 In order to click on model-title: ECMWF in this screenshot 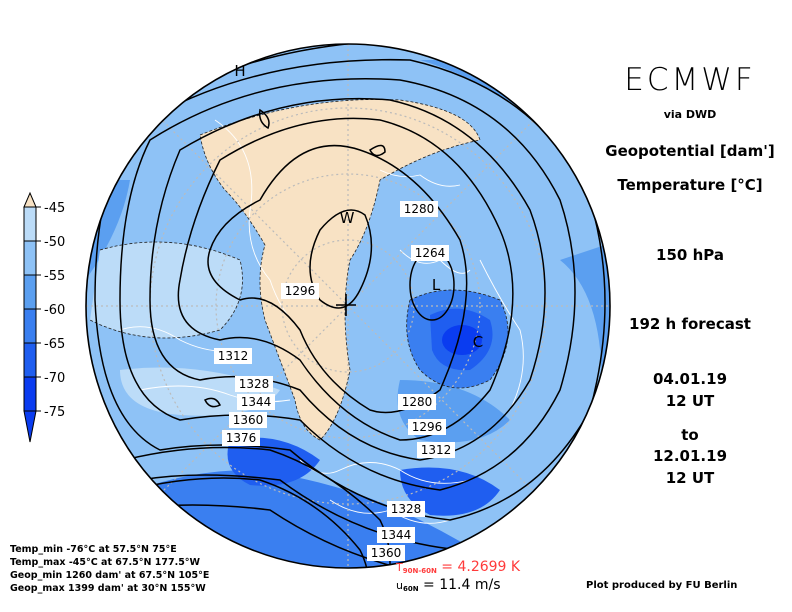, I will do `click(690, 80)`.